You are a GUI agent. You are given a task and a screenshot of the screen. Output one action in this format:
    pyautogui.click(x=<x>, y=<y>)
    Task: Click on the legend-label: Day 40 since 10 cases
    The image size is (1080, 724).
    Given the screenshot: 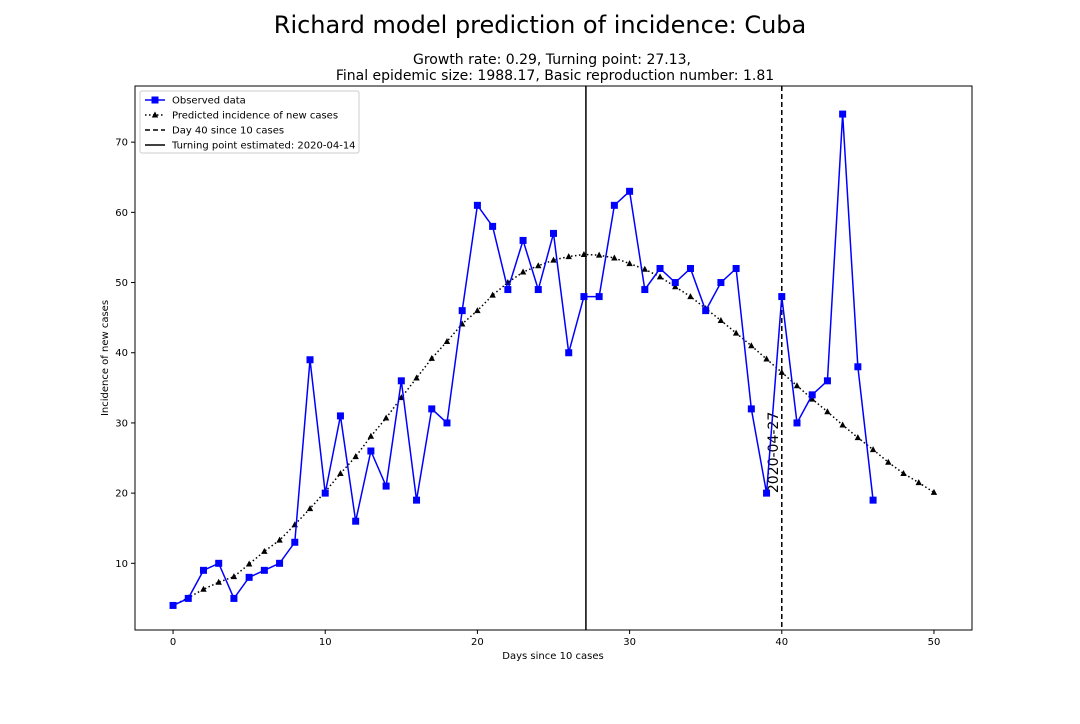 What is the action you would take?
    pyautogui.click(x=228, y=131)
    